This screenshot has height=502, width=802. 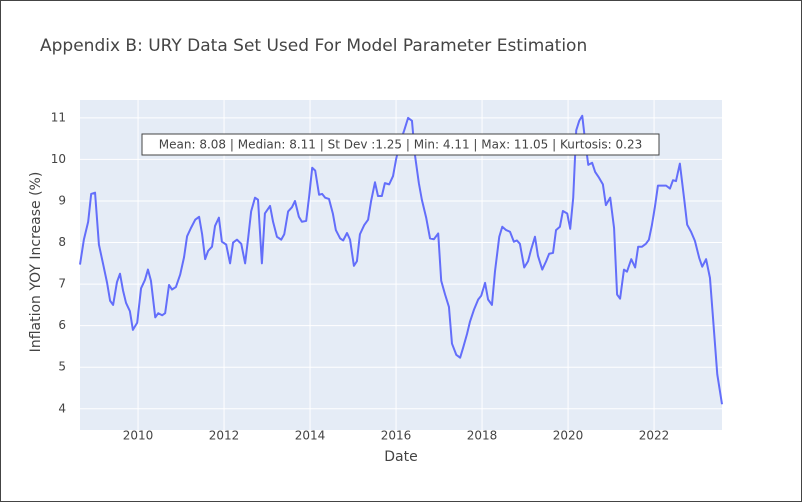 I want to click on y-tick-label: 5, so click(x=62, y=367).